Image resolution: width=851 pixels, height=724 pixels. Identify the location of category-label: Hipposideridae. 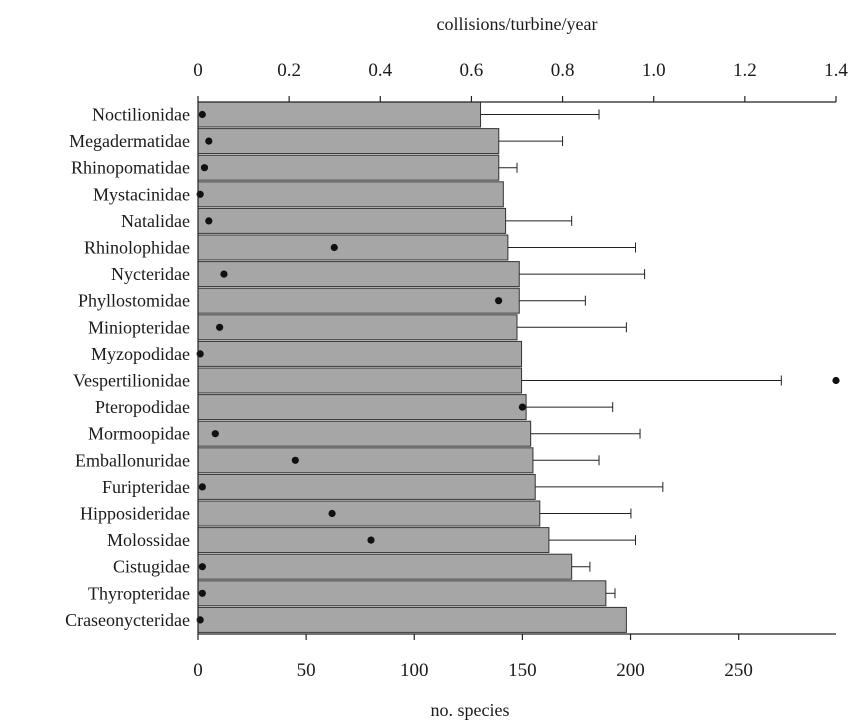
(135, 514).